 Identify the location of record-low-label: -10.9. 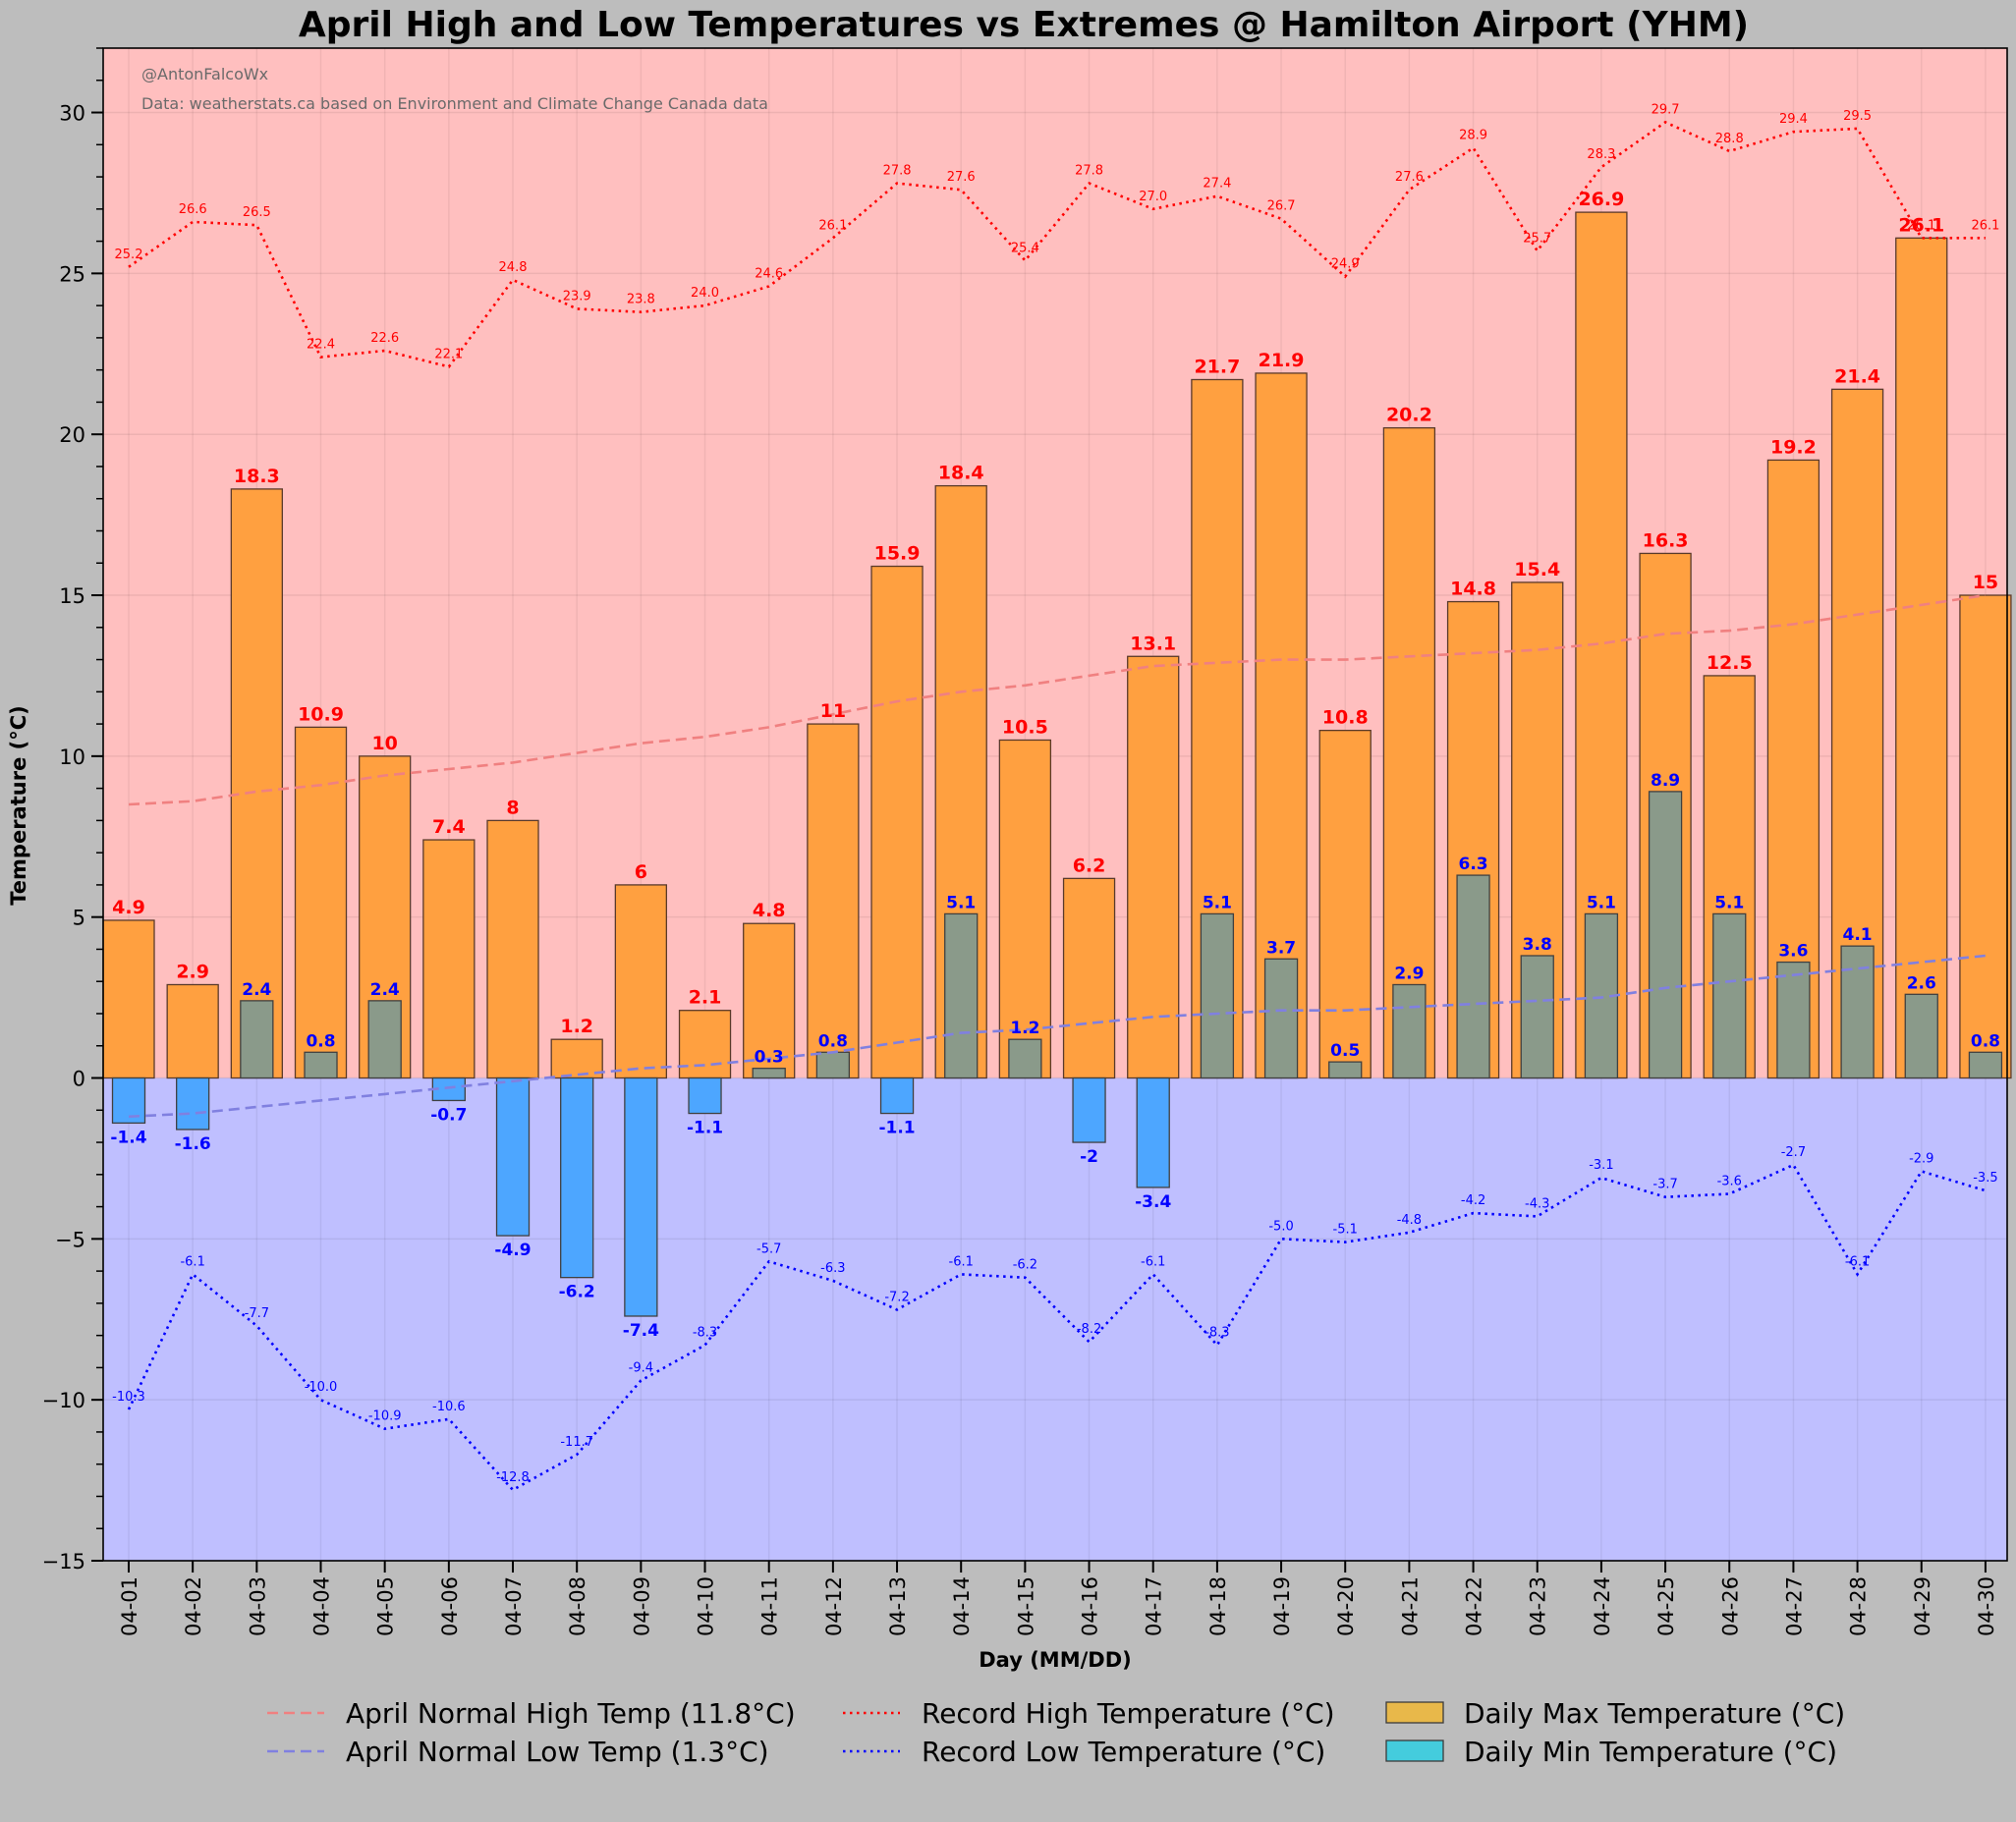
(385, 1416).